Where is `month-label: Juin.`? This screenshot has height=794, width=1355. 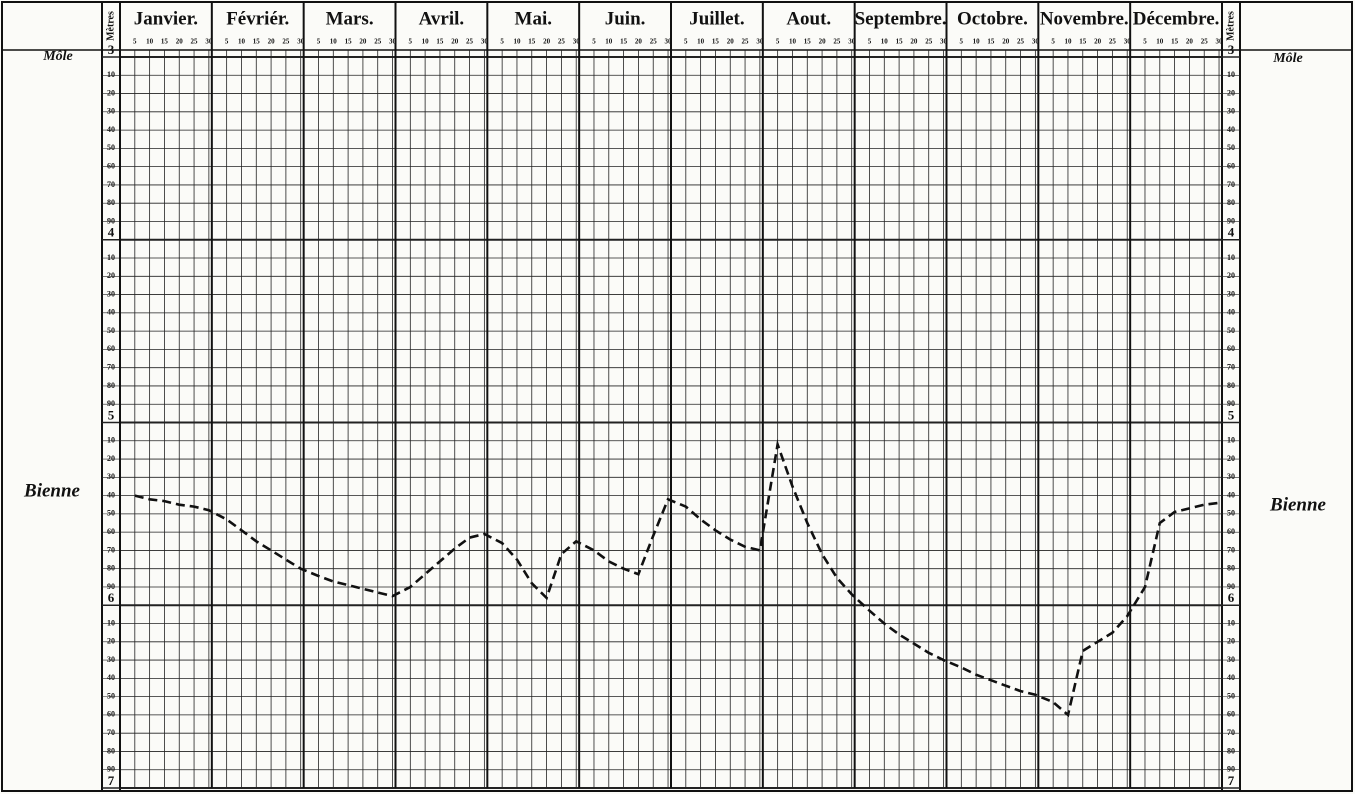 month-label: Juin. is located at coordinates (625, 18).